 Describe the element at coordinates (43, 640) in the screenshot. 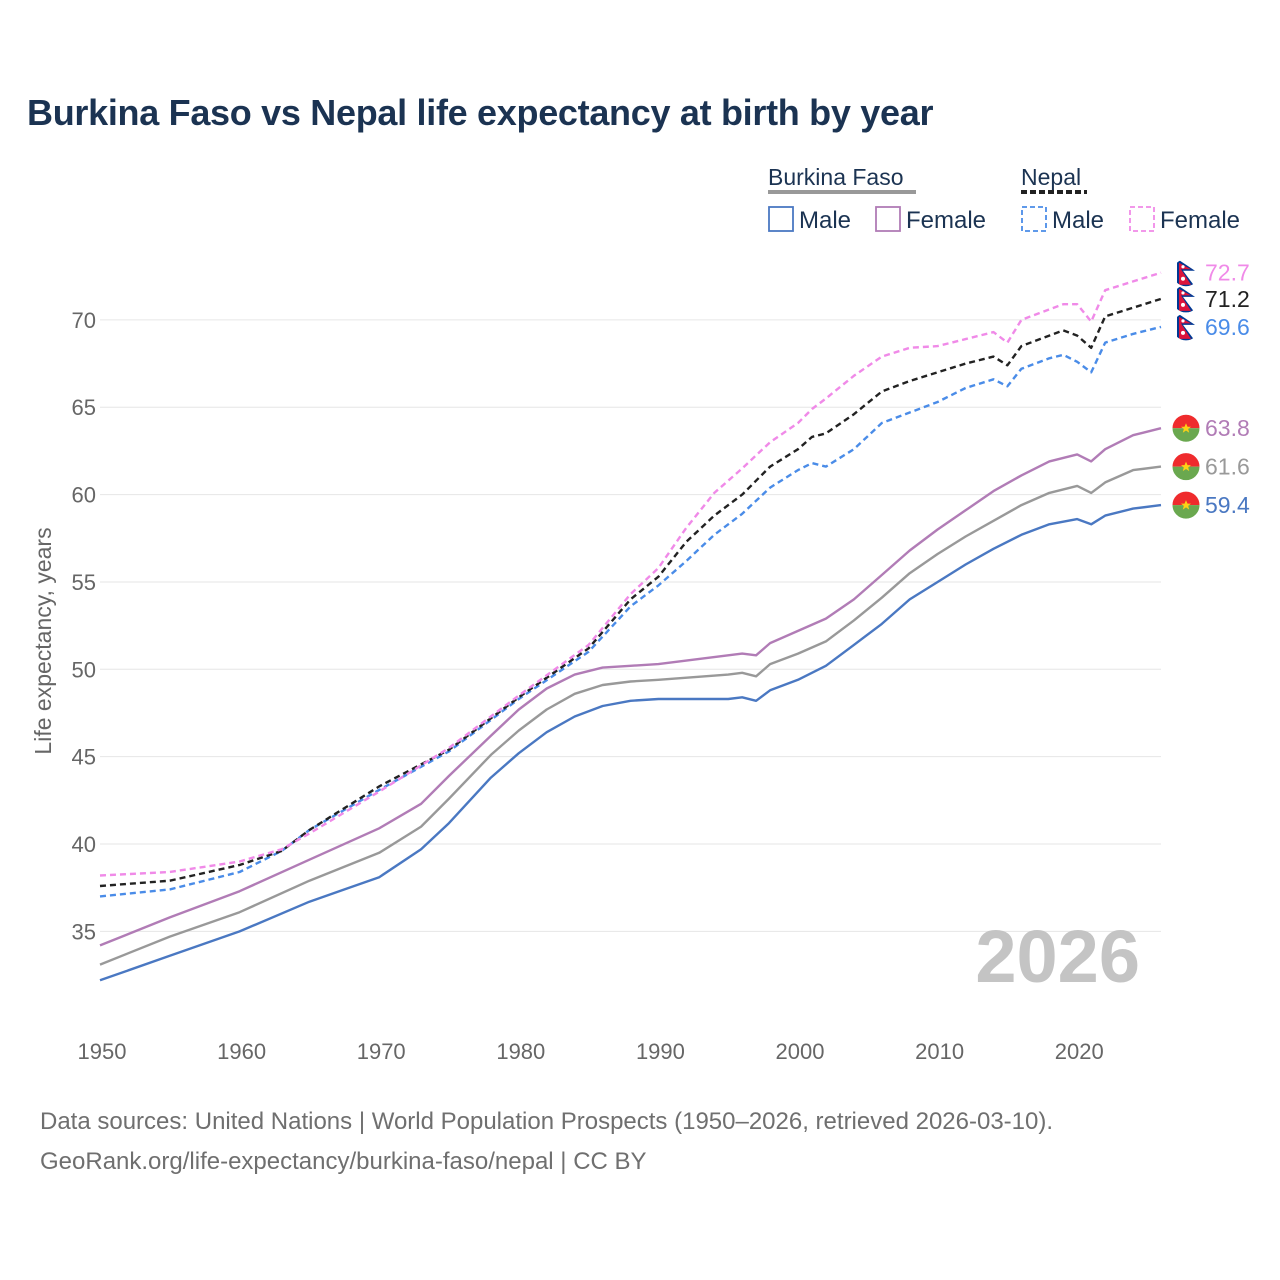

I see `y-axis-label: Life expectancy, years` at that location.